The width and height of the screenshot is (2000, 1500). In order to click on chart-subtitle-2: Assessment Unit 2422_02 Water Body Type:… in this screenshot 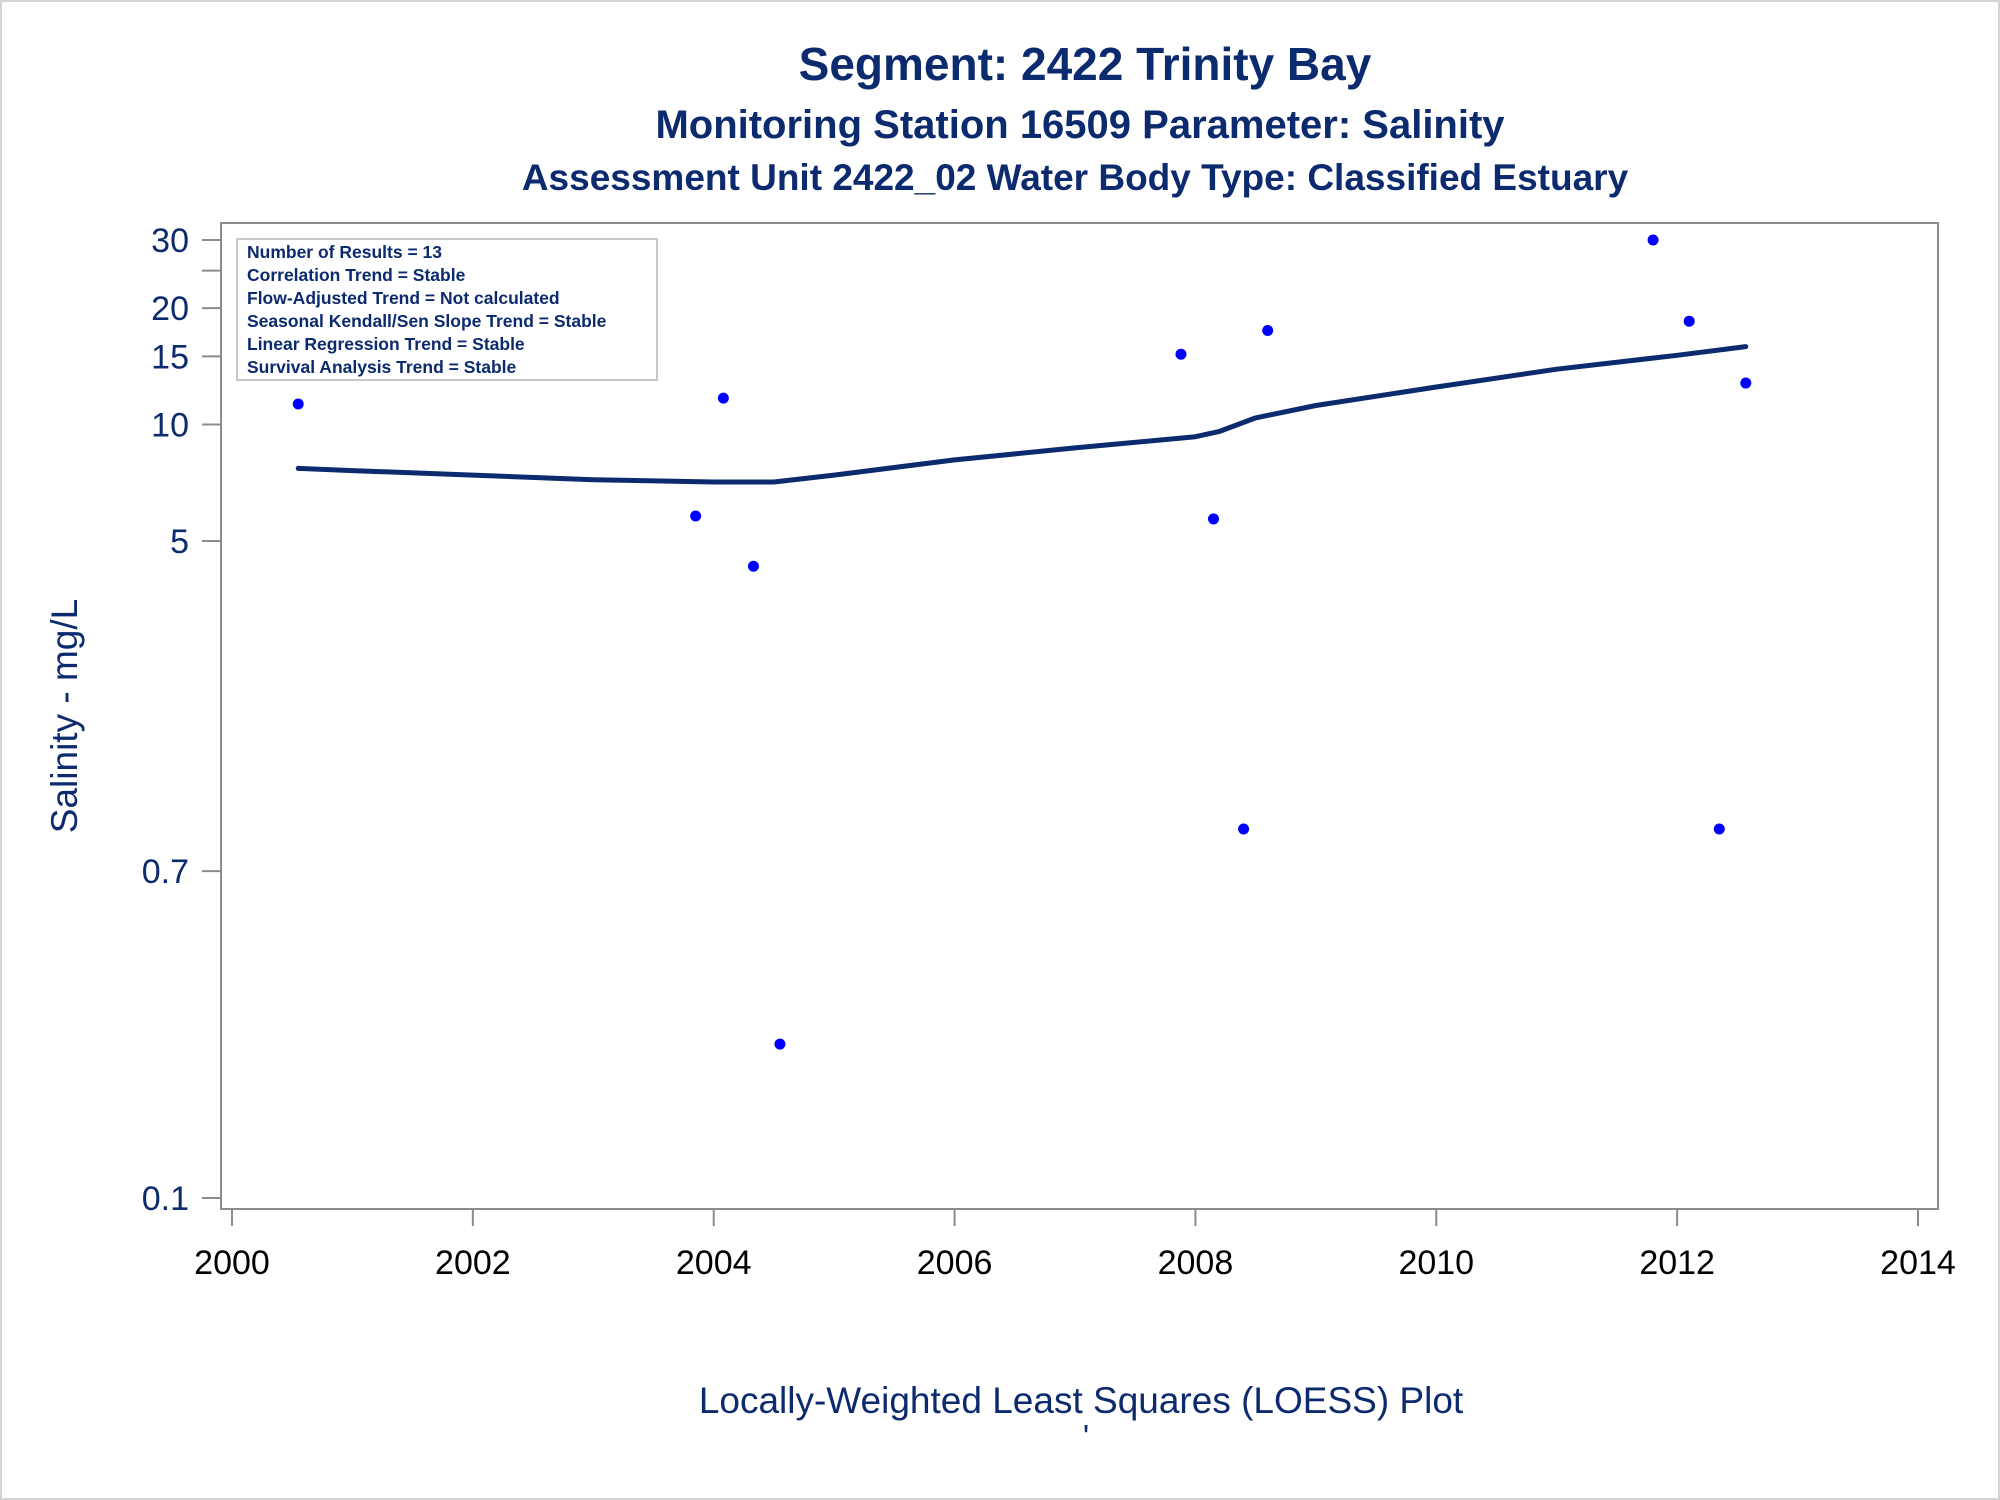, I will do `click(1075, 177)`.